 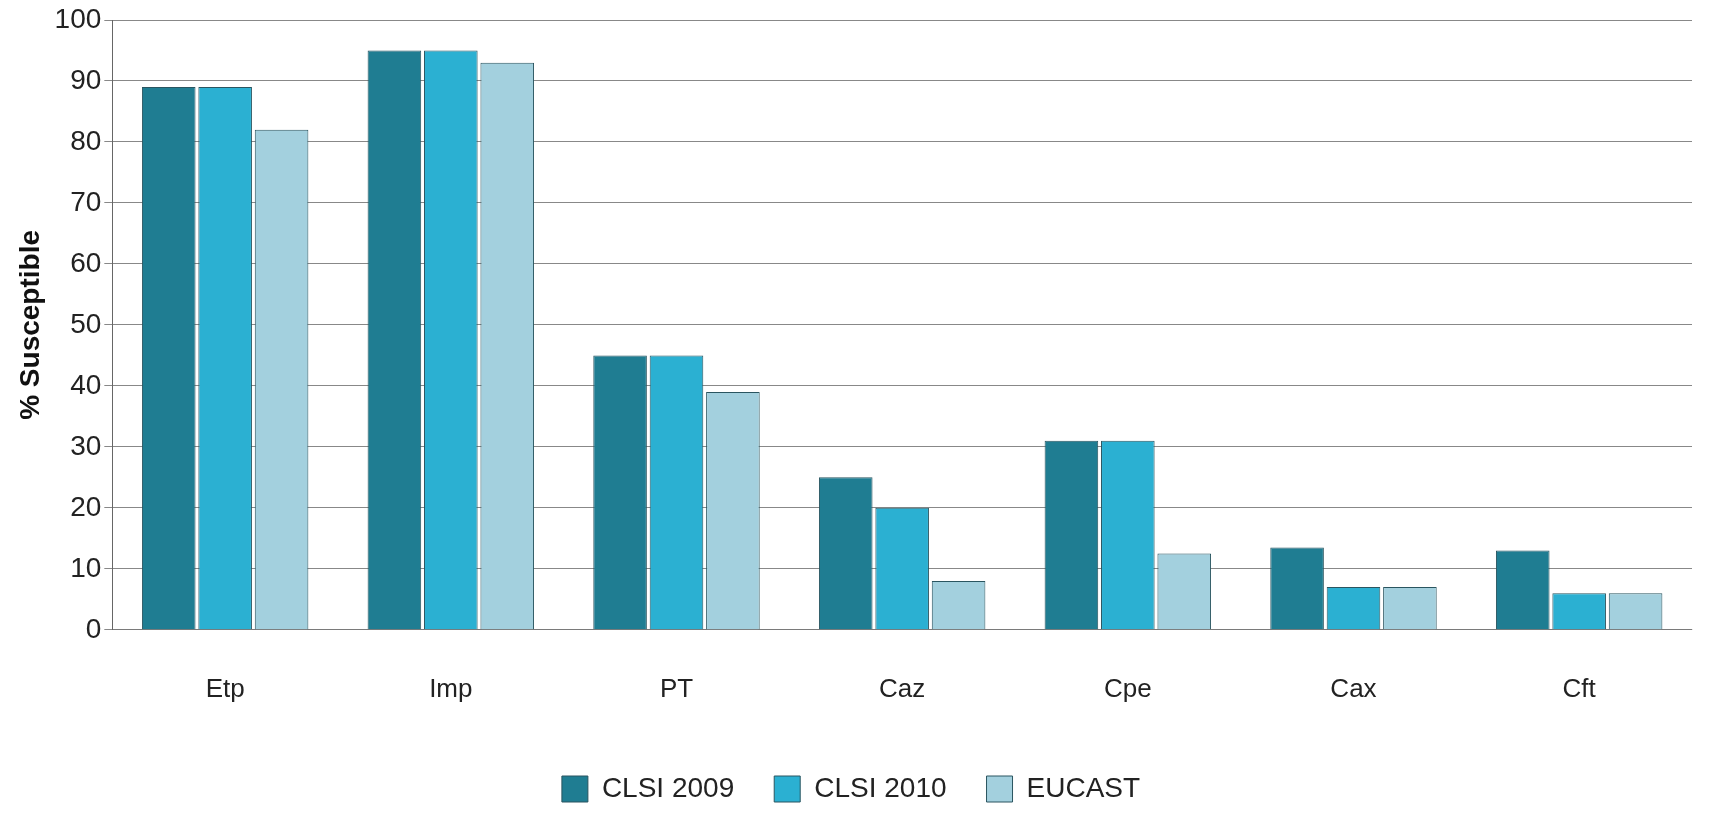 What do you see at coordinates (86, 506) in the screenshot?
I see `y-tick-label: 20` at bounding box center [86, 506].